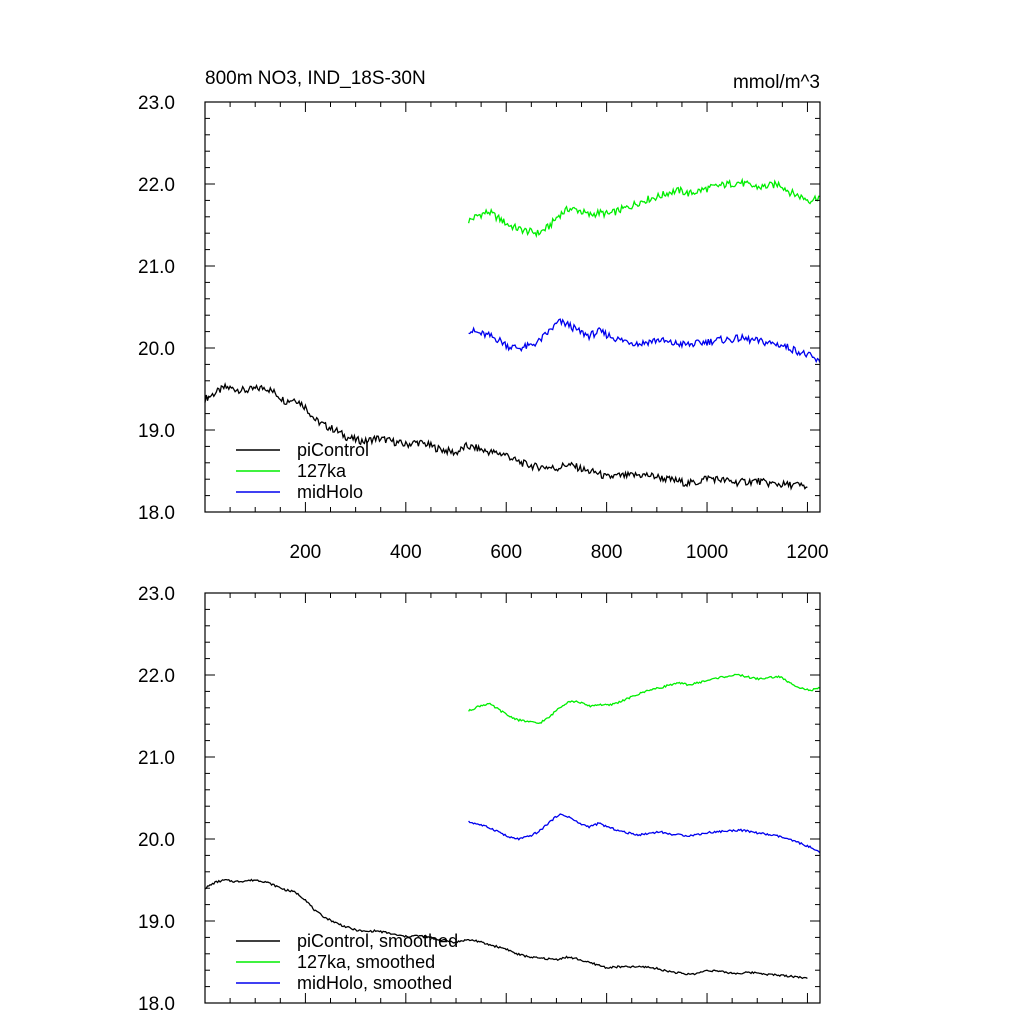 This screenshot has height=1024, width=1024. What do you see at coordinates (366, 962) in the screenshot?
I see `bottom-legend-label: 127ka, smoothed` at bounding box center [366, 962].